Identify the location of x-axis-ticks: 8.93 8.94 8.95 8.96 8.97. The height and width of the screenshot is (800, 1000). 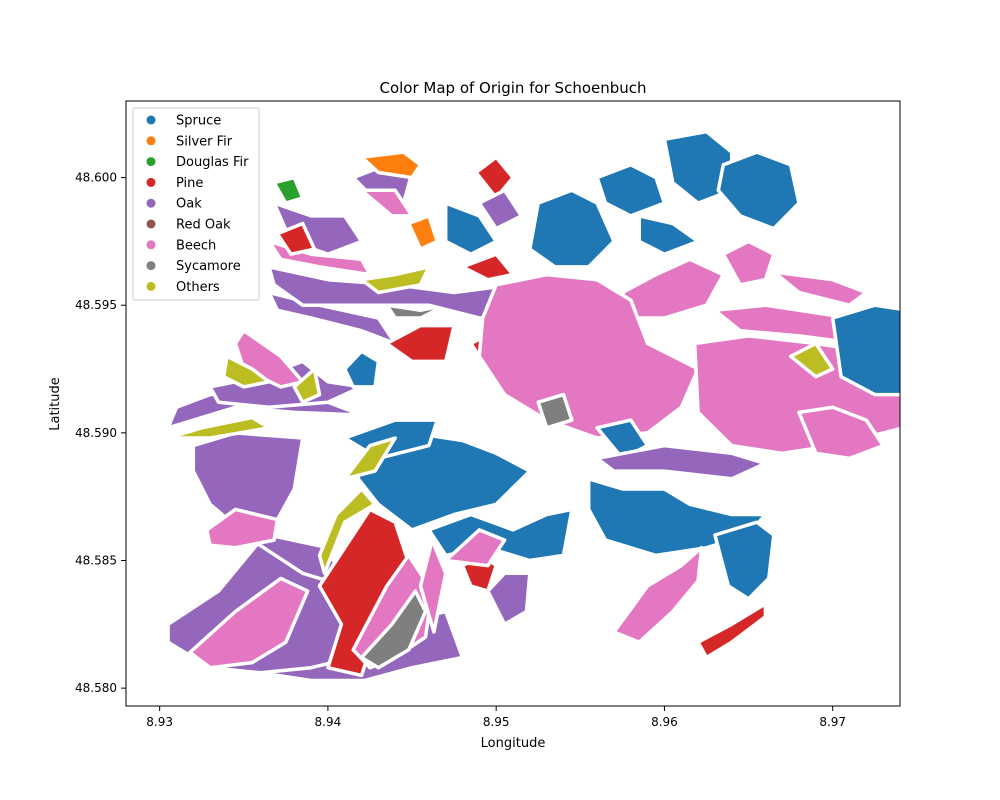
(496, 717).